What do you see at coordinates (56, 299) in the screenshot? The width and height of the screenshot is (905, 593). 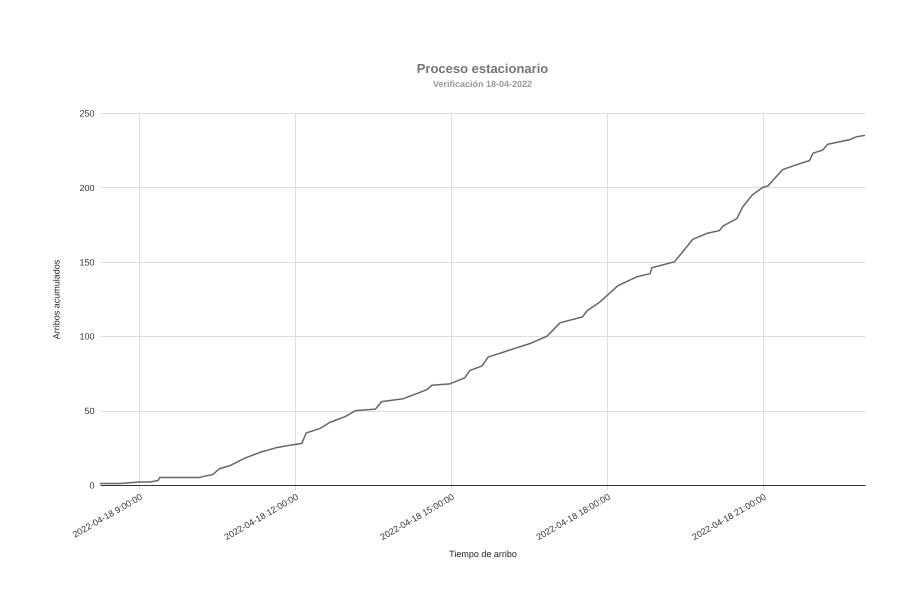 I see `y-axis-title: Arribos acumulados` at bounding box center [56, 299].